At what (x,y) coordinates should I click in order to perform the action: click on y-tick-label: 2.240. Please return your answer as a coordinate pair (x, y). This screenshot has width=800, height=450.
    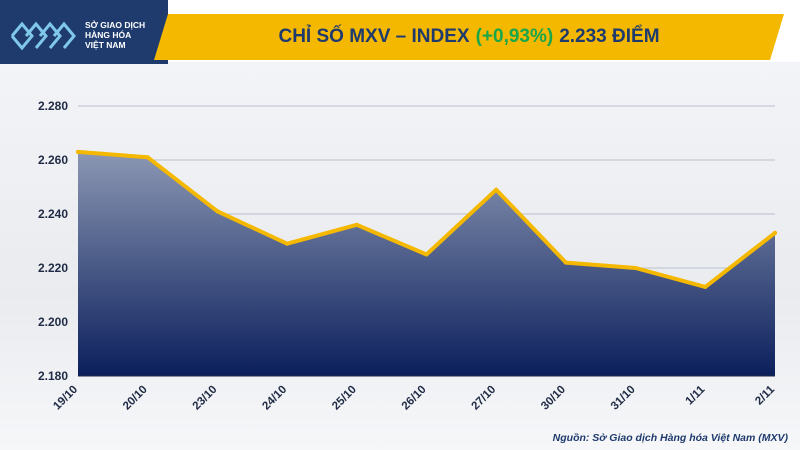
    Looking at the image, I should click on (53, 214).